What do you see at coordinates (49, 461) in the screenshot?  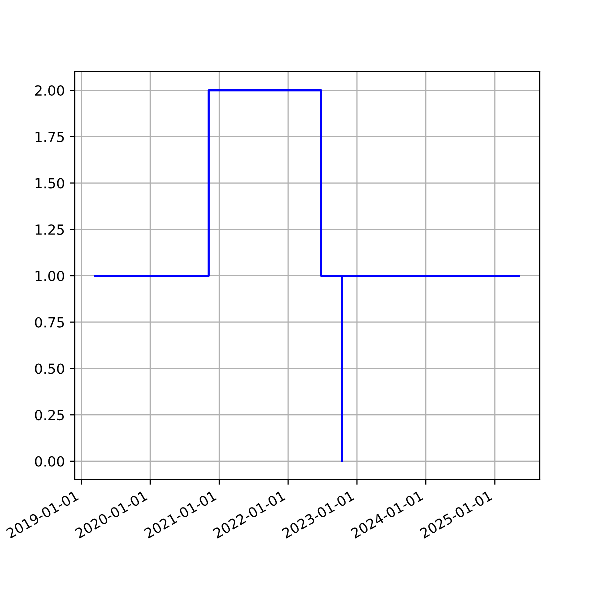 I see `y-tick-label: 0.00` at bounding box center [49, 461].